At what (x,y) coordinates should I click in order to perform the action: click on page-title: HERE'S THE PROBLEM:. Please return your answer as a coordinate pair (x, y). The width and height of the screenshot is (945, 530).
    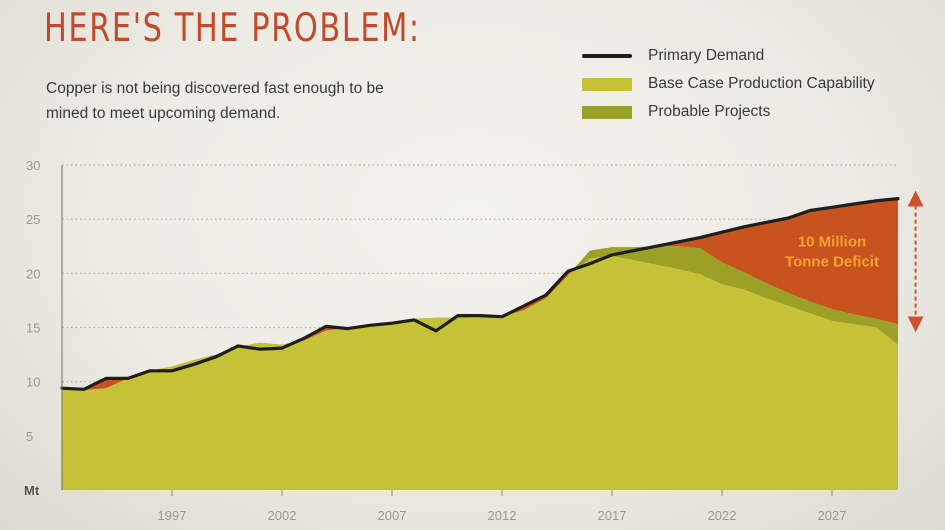
    Looking at the image, I should click on (232, 28).